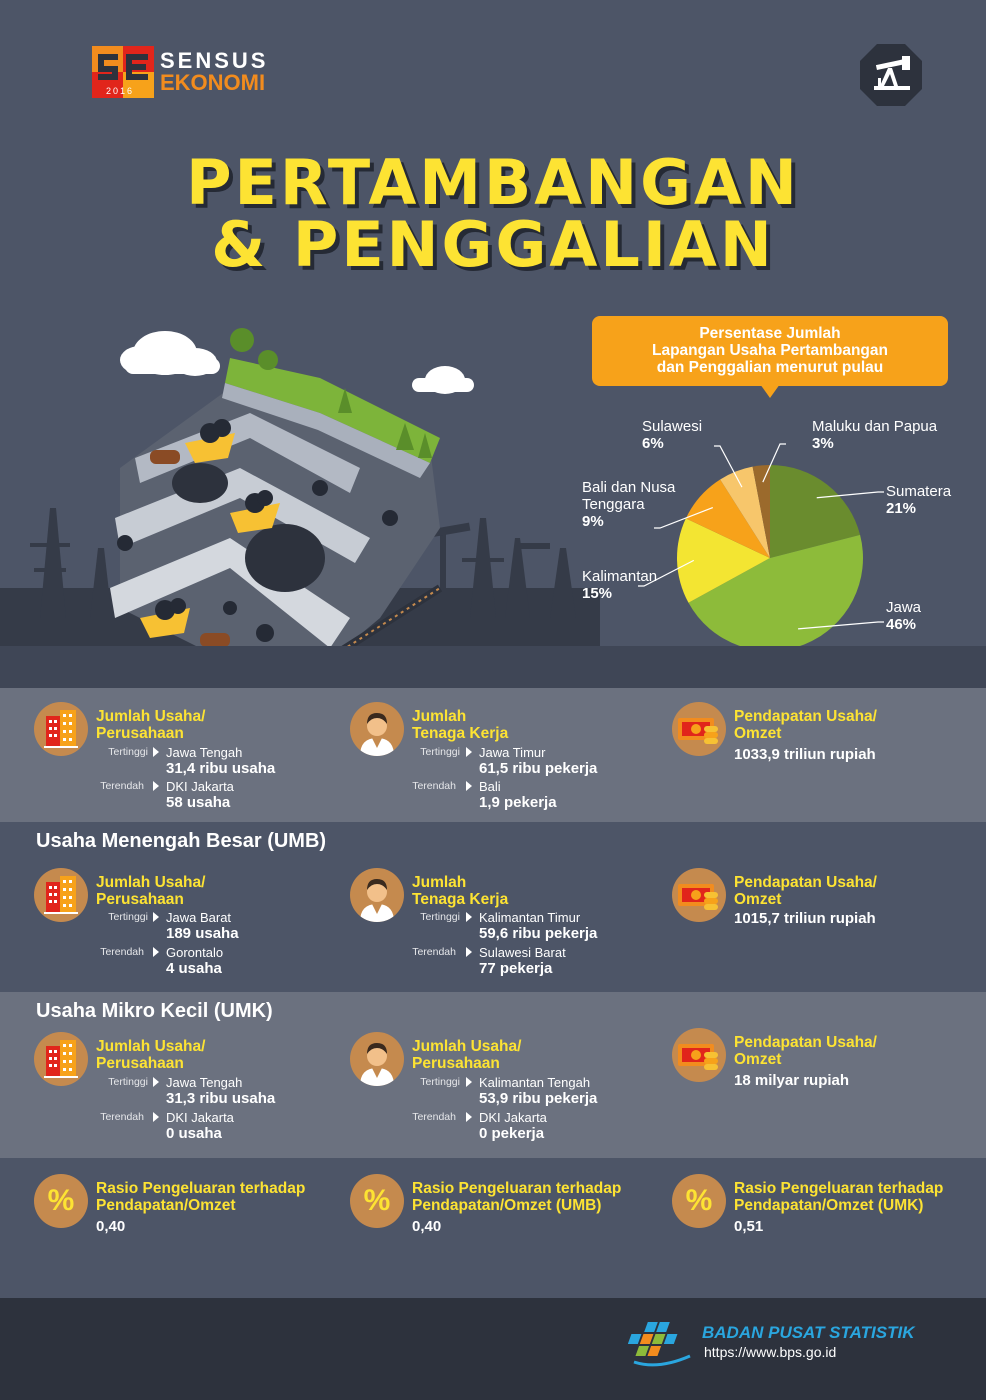  I want to click on pie-label: Sumatera, so click(919, 491).